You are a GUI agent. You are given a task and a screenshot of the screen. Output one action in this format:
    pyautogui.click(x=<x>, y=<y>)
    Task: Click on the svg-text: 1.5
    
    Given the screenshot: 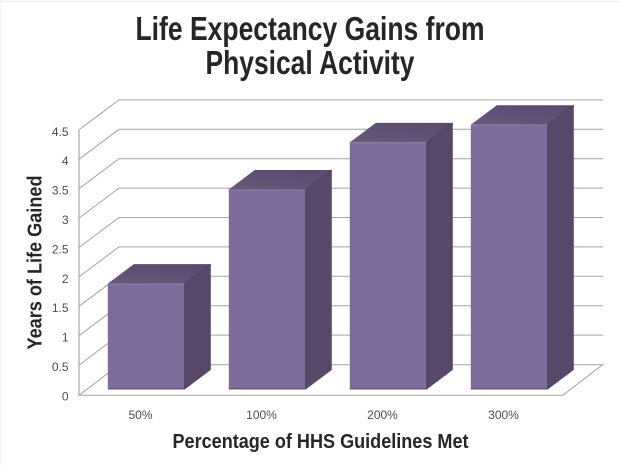 What is the action you would take?
    pyautogui.click(x=60, y=308)
    